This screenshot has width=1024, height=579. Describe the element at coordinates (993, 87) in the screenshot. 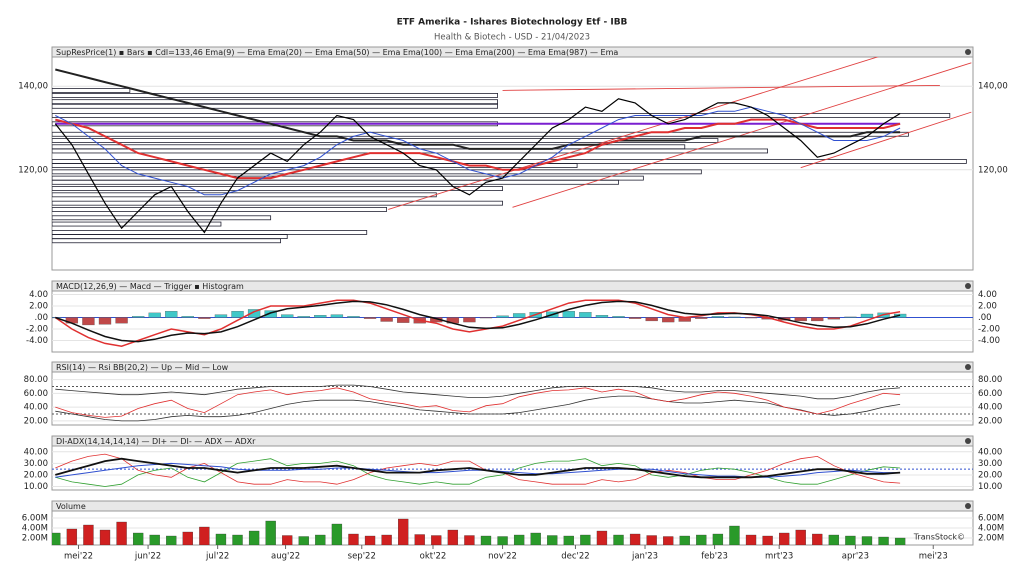

I see `y-tick-label-right: 140,00` at that location.